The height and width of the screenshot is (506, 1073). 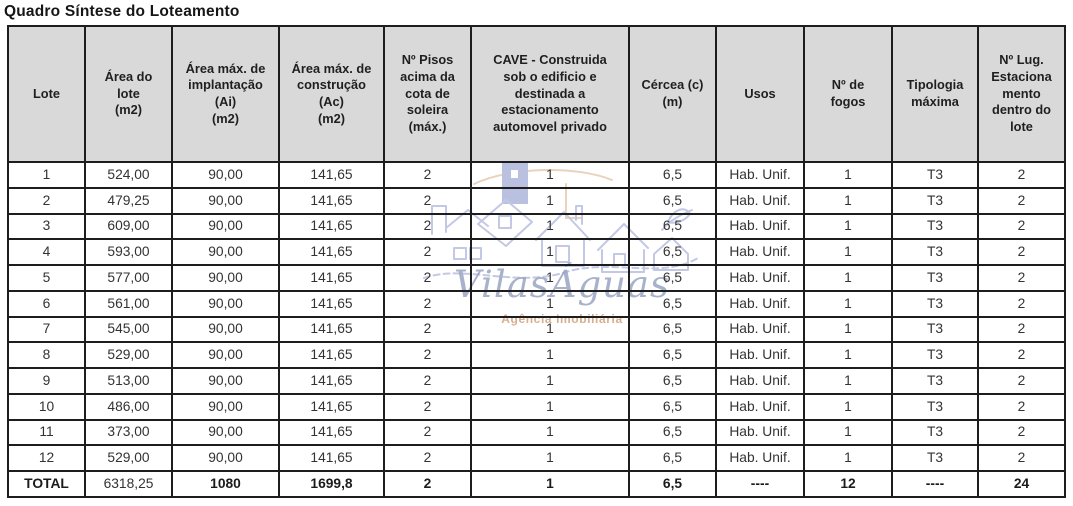 I want to click on cell-area-implantacao: 1080, so click(x=225, y=484).